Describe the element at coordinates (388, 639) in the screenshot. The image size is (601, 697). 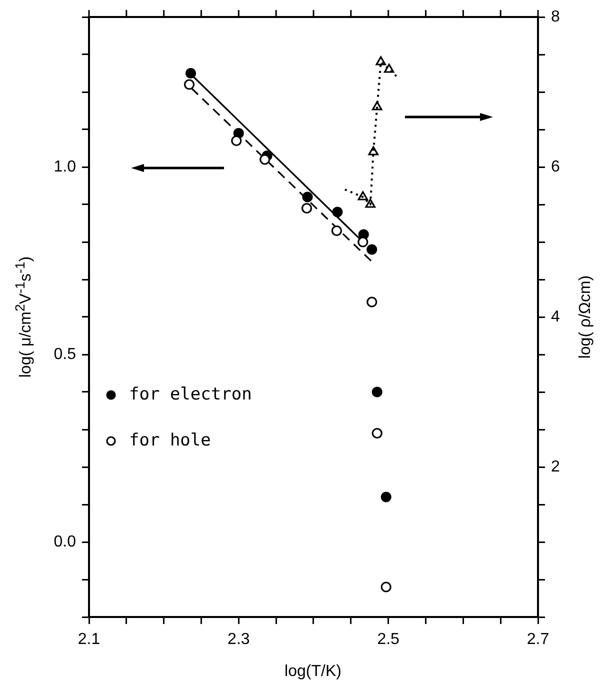
I see `x-tick-label: 2.5` at that location.